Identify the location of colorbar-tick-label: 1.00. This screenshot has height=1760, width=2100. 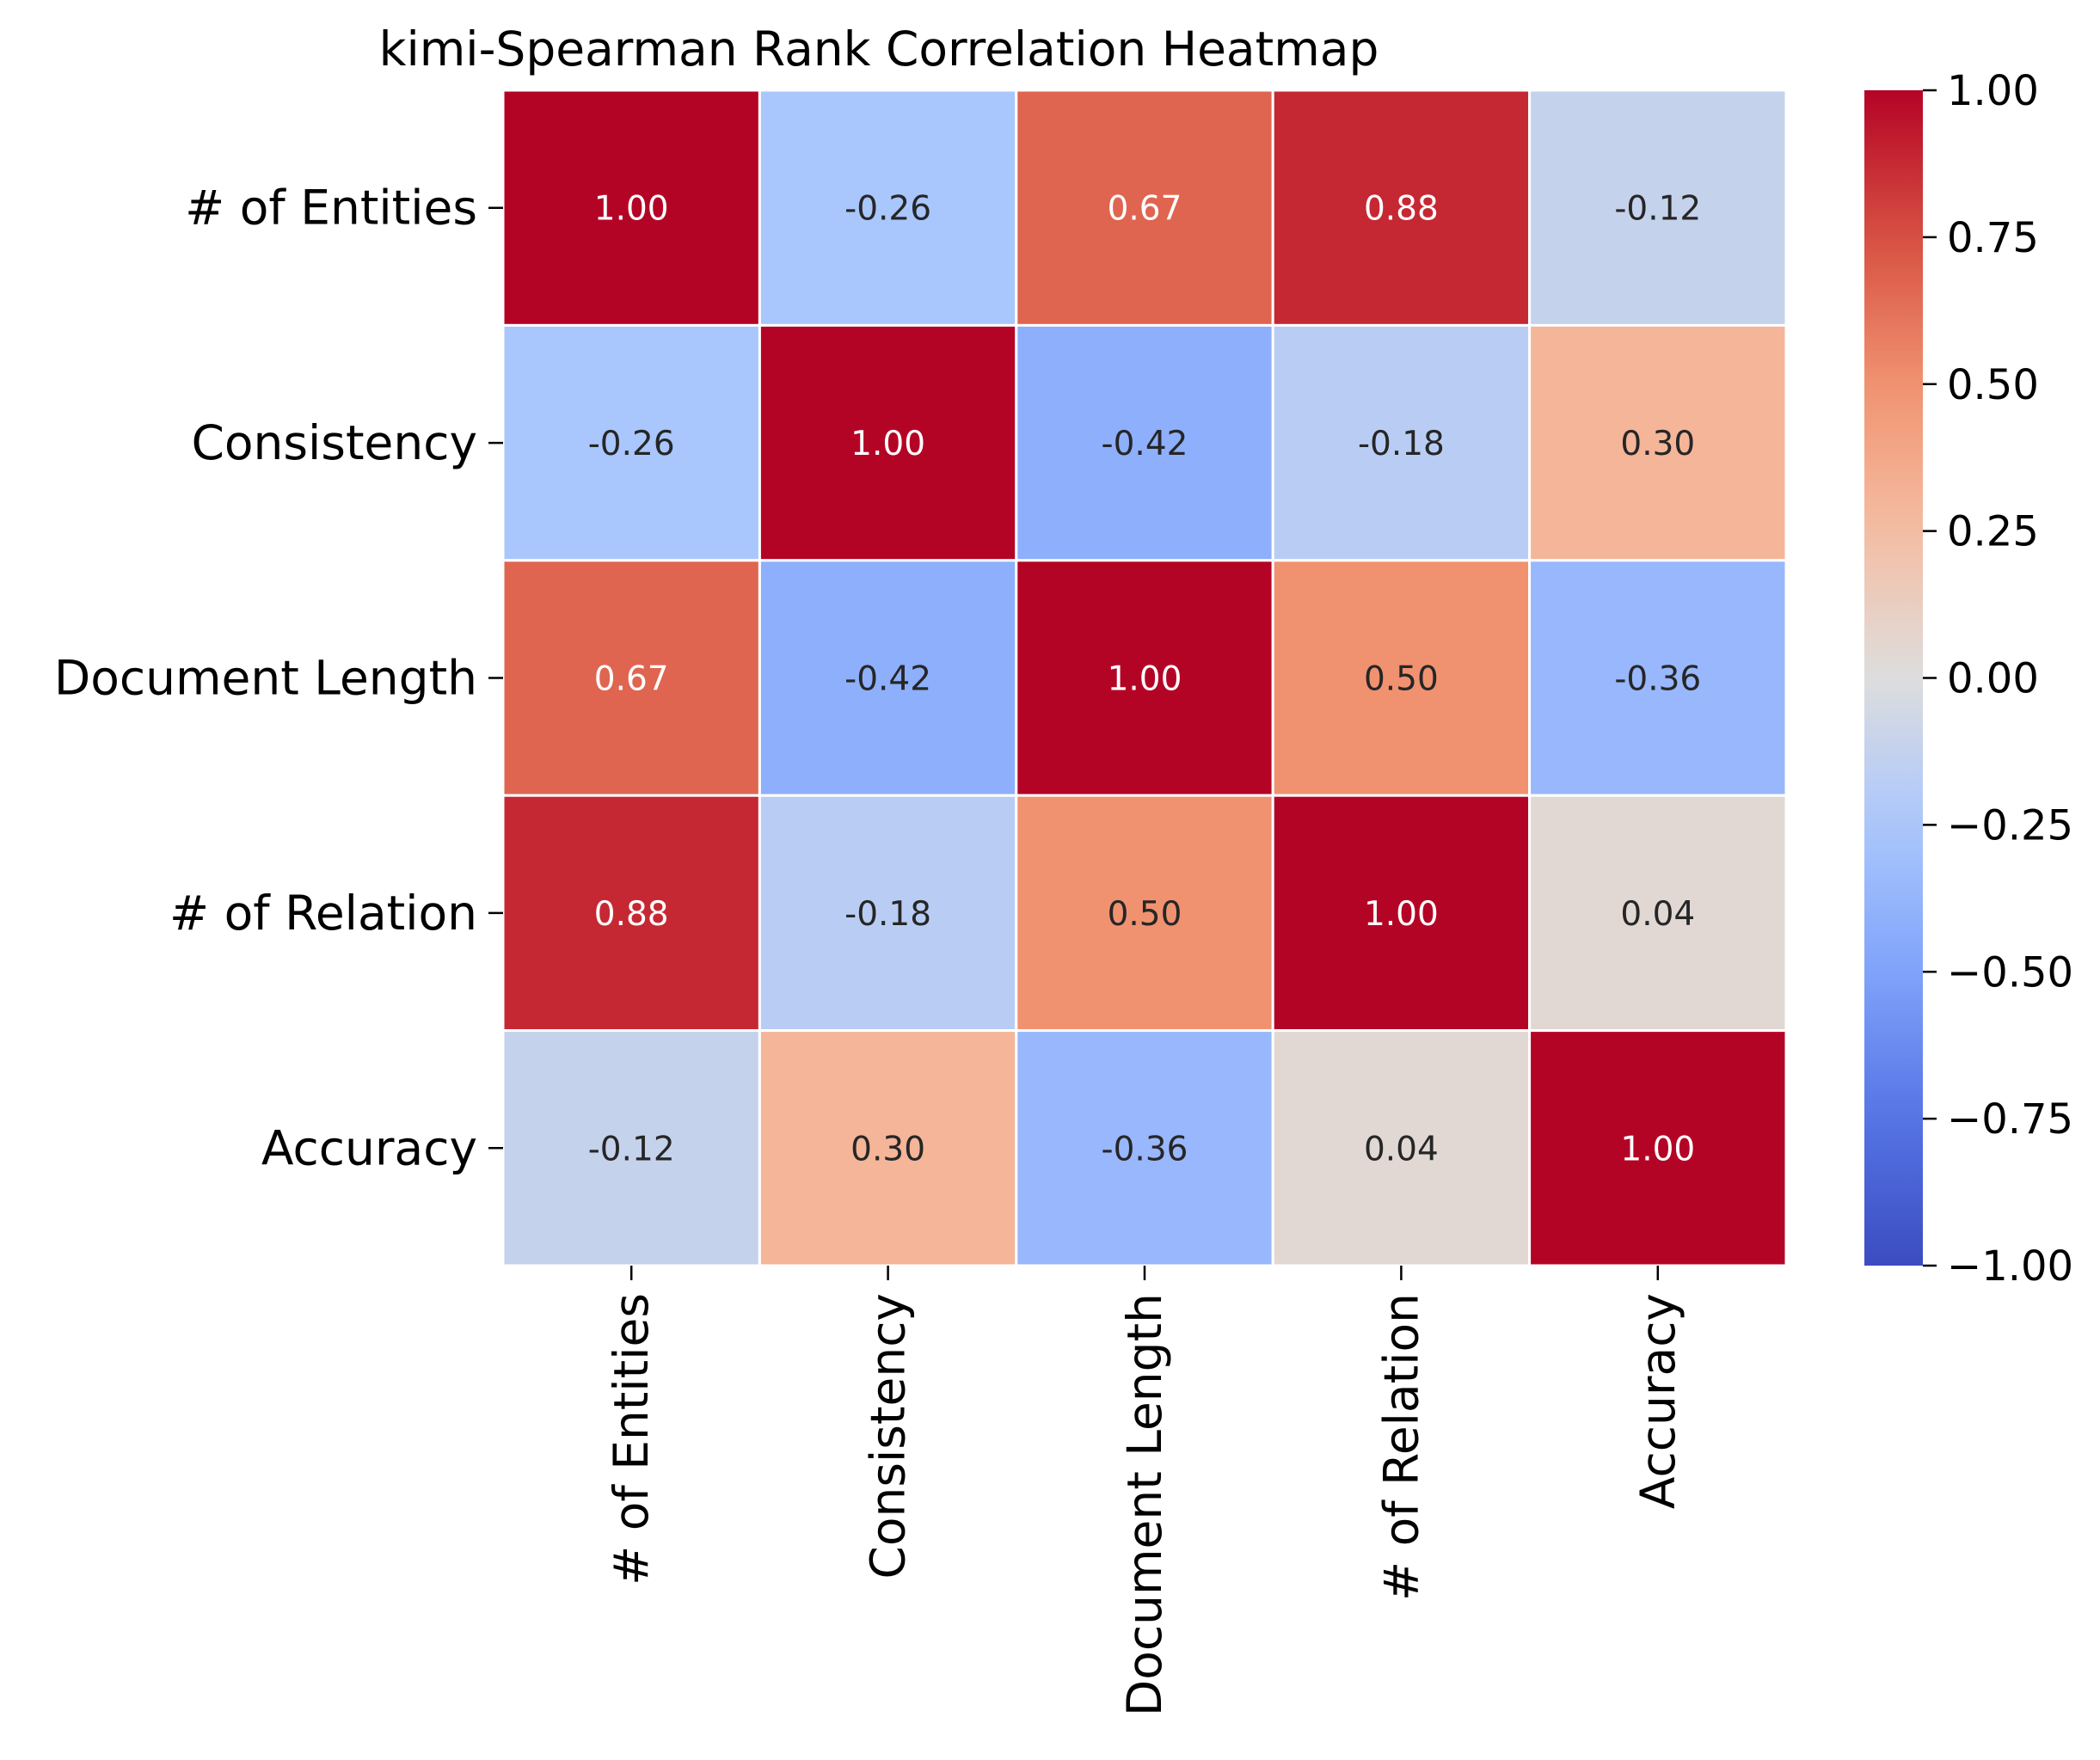
(1993, 91).